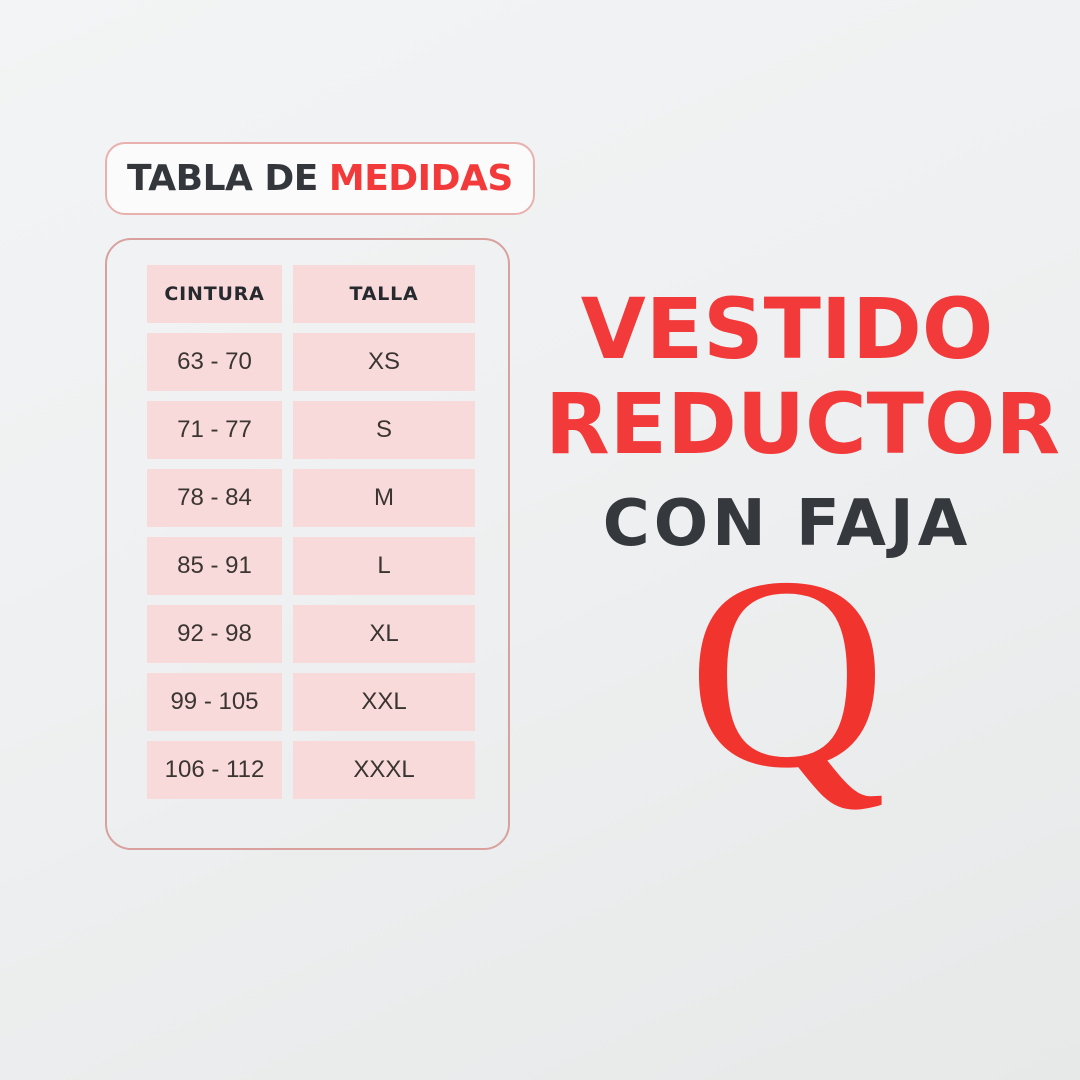 This screenshot has height=1080, width=1080. What do you see at coordinates (214, 498) in the screenshot?
I see `cintura-value-row3: 78 - 84` at bounding box center [214, 498].